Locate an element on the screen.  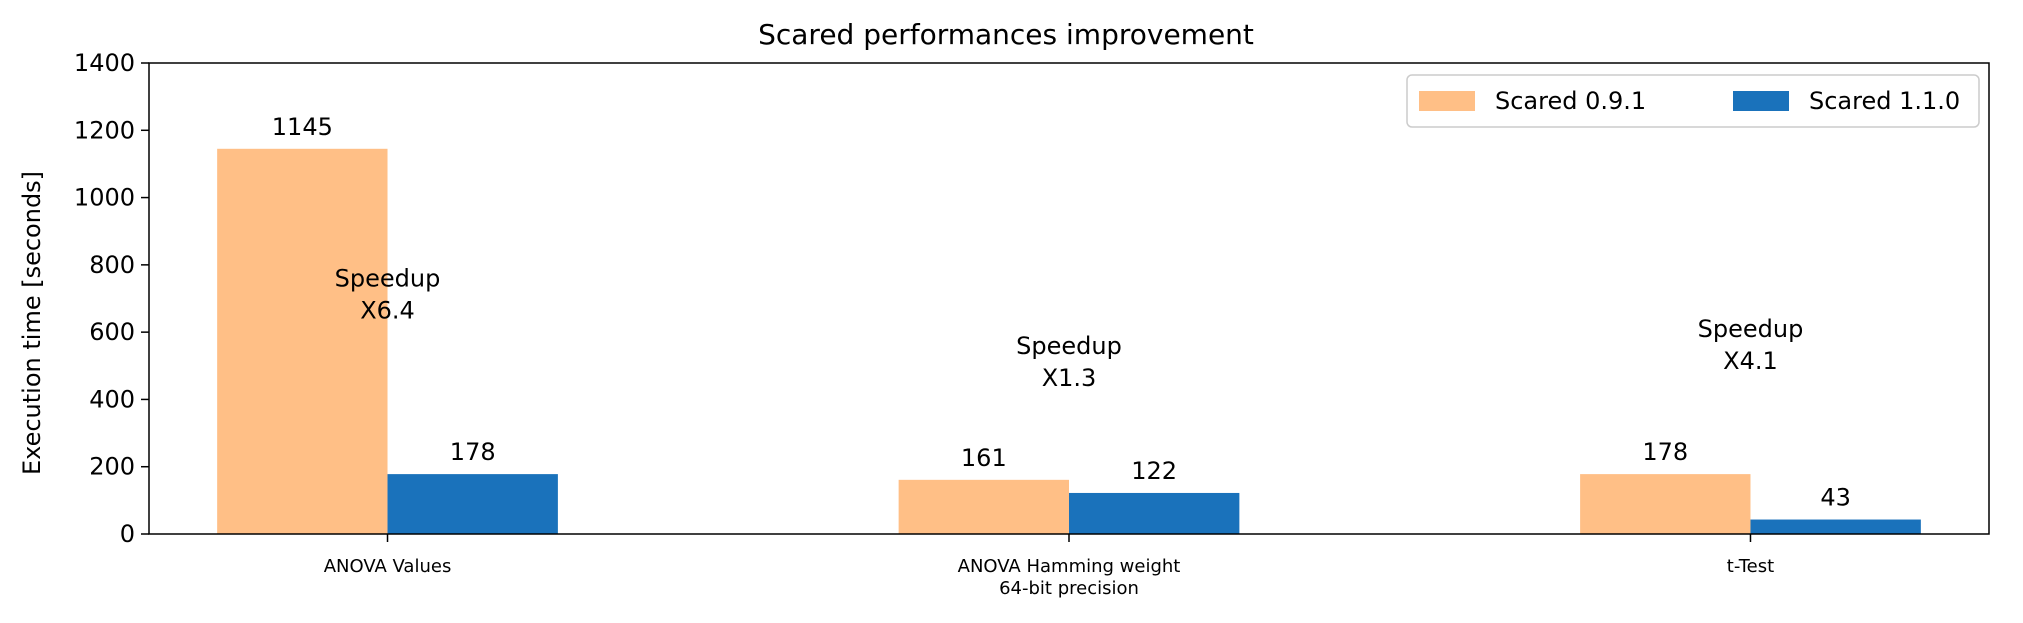
bar-s1-c1 is located at coordinates (1154, 513).